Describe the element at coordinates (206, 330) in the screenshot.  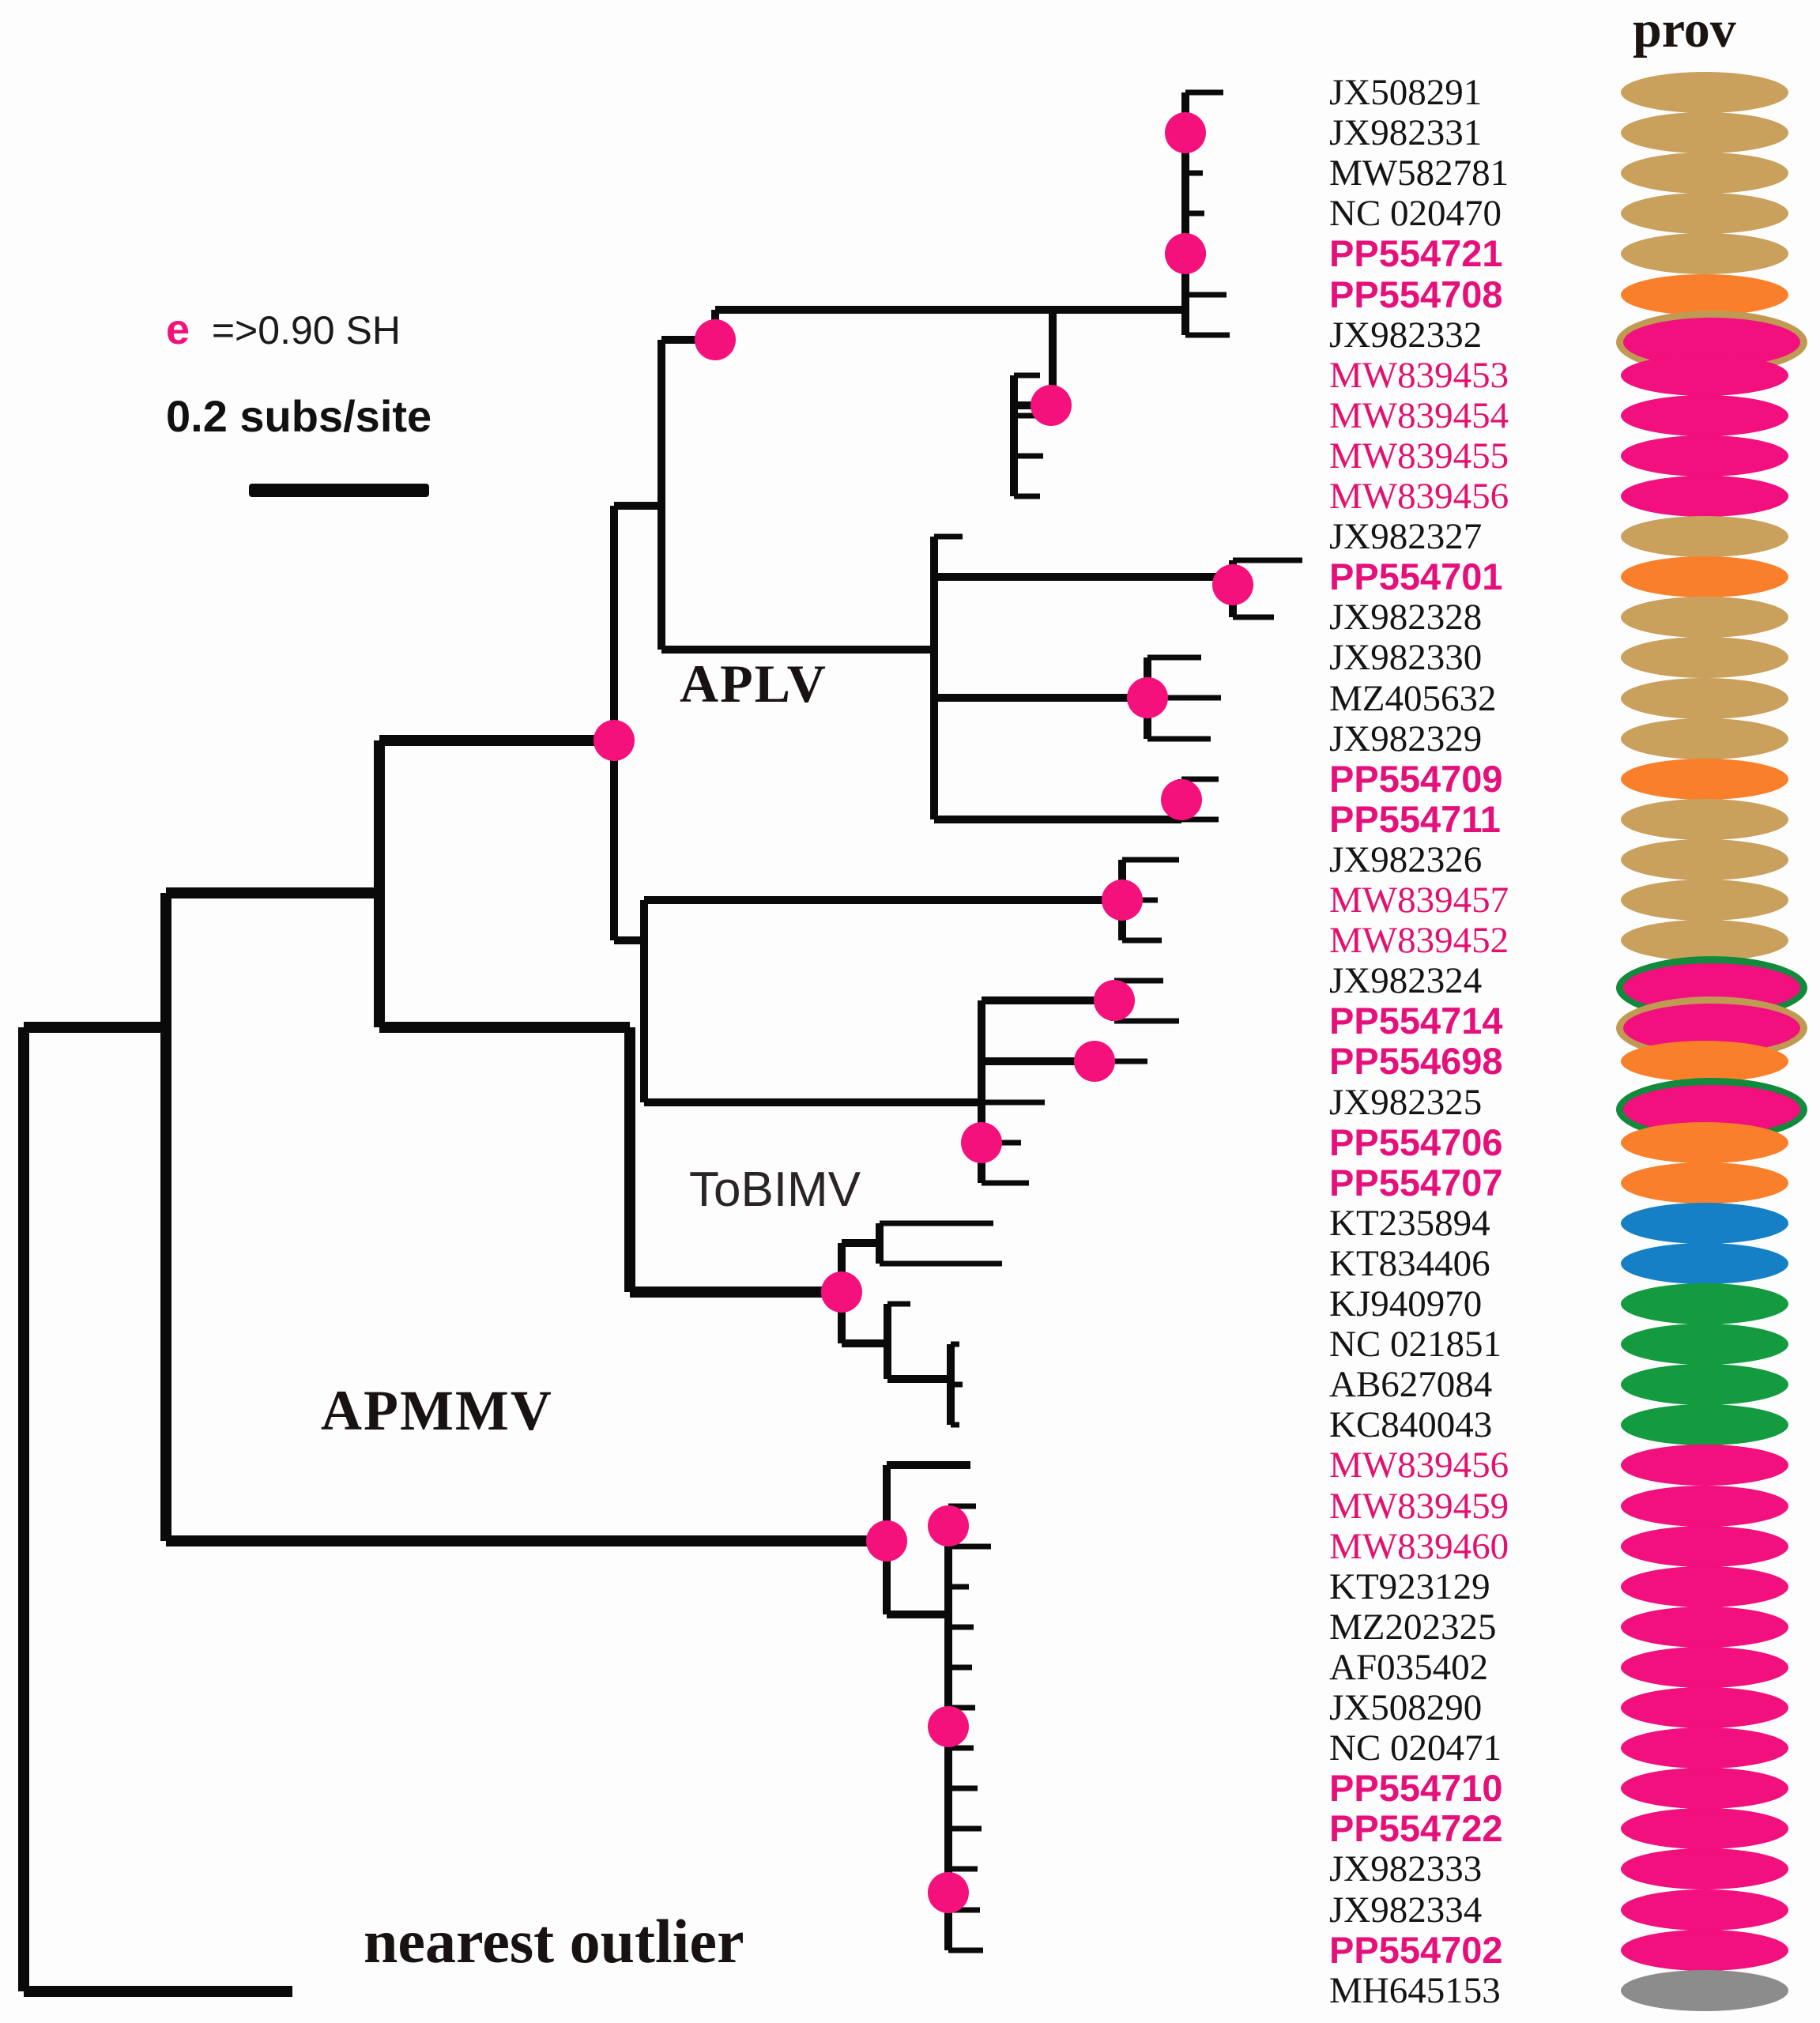
I see `legend-node-support-text` at that location.